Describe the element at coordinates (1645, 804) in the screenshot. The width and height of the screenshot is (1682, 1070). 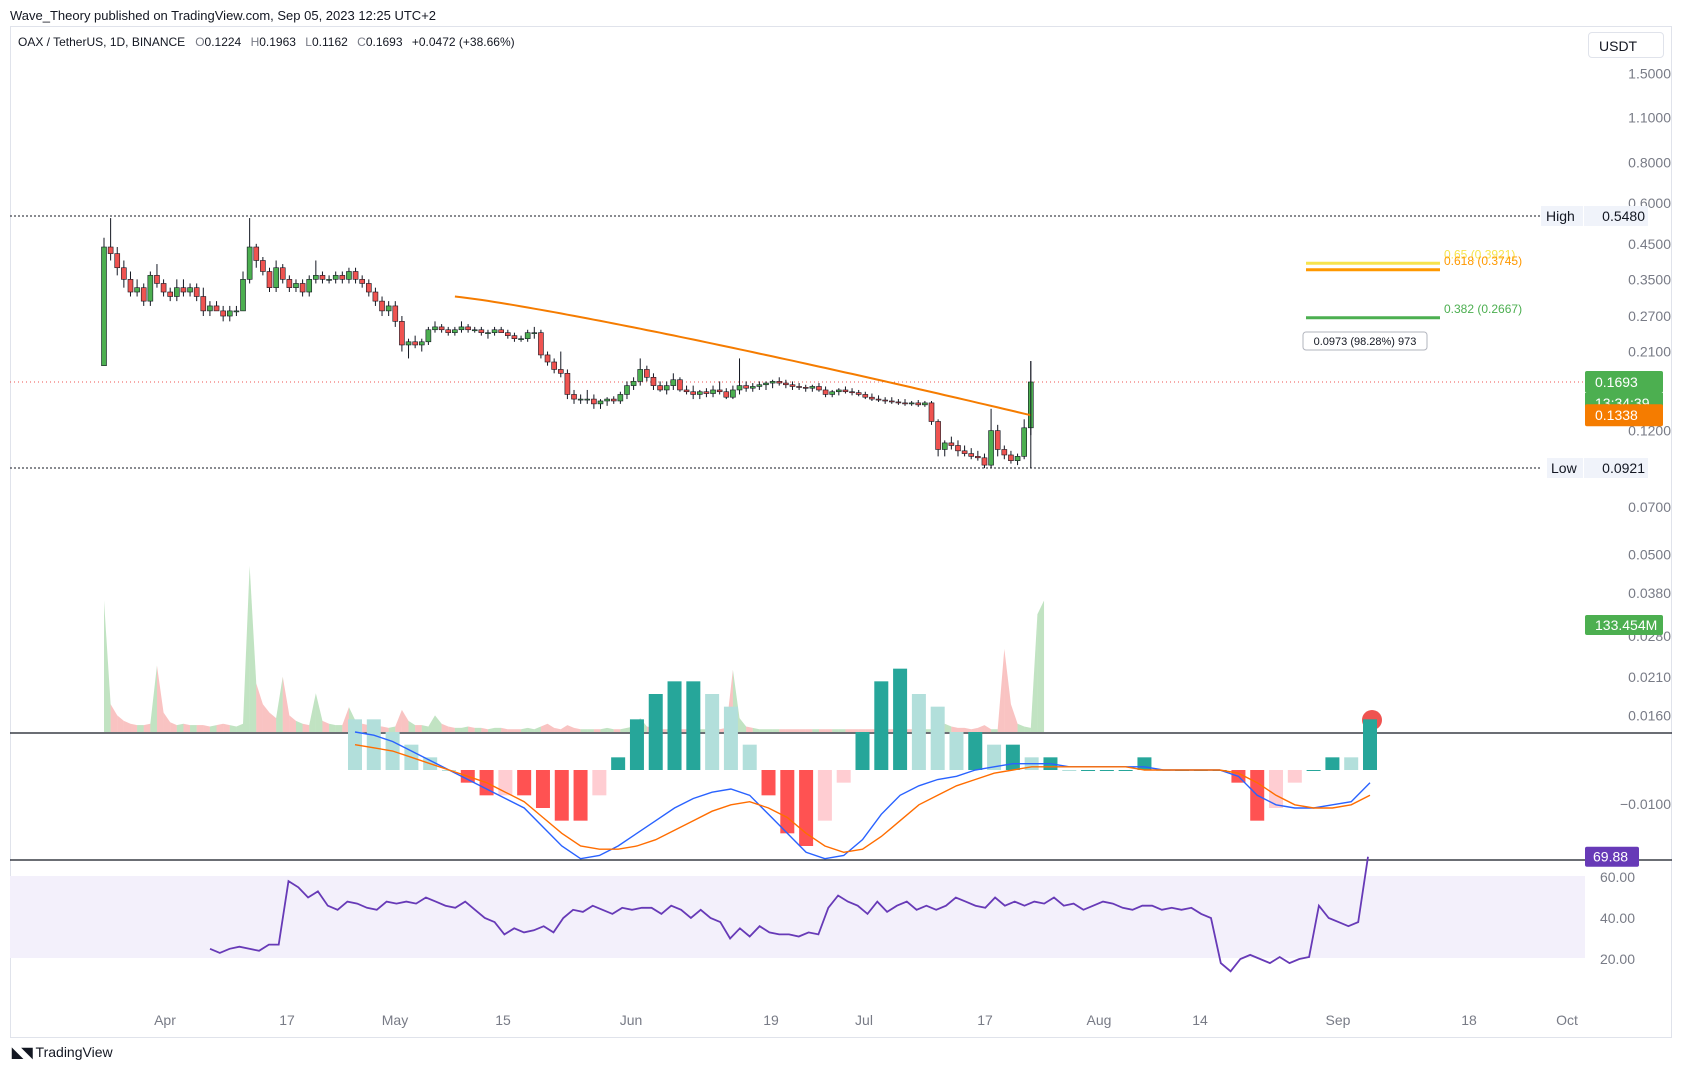
I see `macd-tick-label: −0.0100` at that location.